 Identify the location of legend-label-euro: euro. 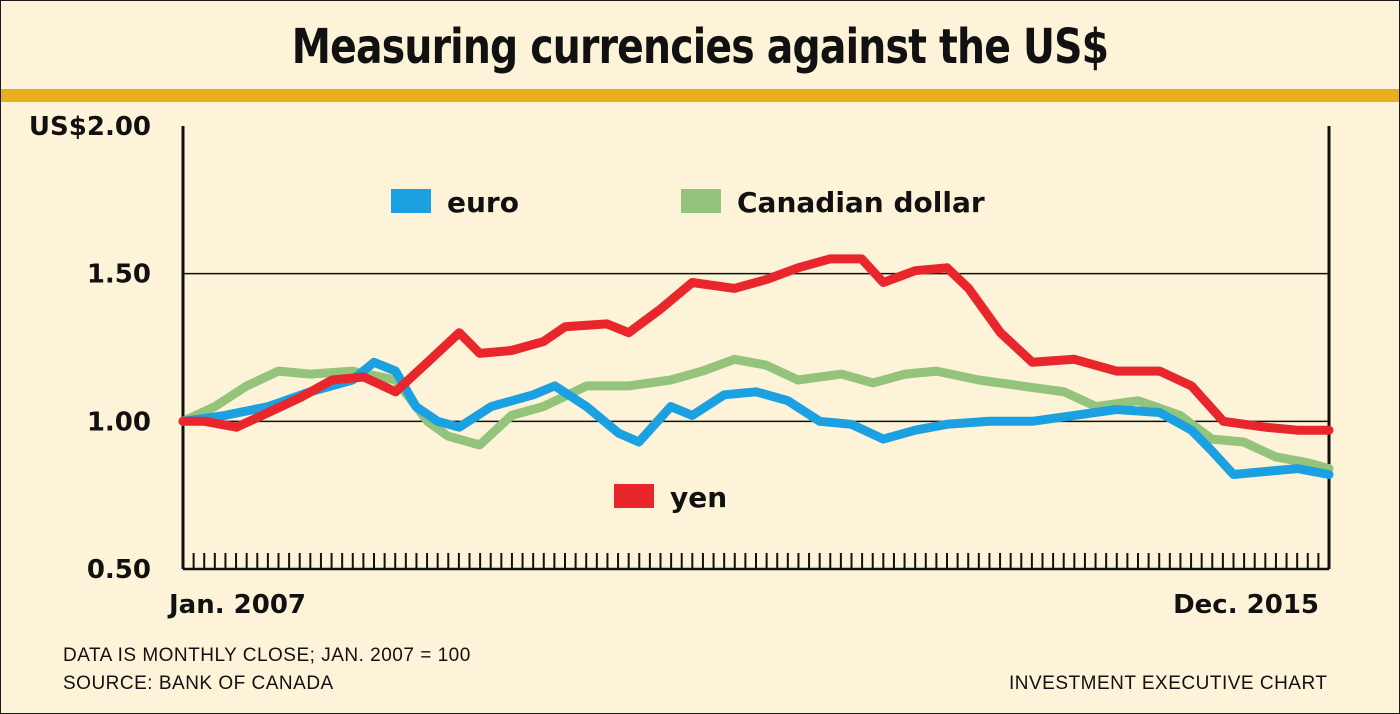
(483, 202).